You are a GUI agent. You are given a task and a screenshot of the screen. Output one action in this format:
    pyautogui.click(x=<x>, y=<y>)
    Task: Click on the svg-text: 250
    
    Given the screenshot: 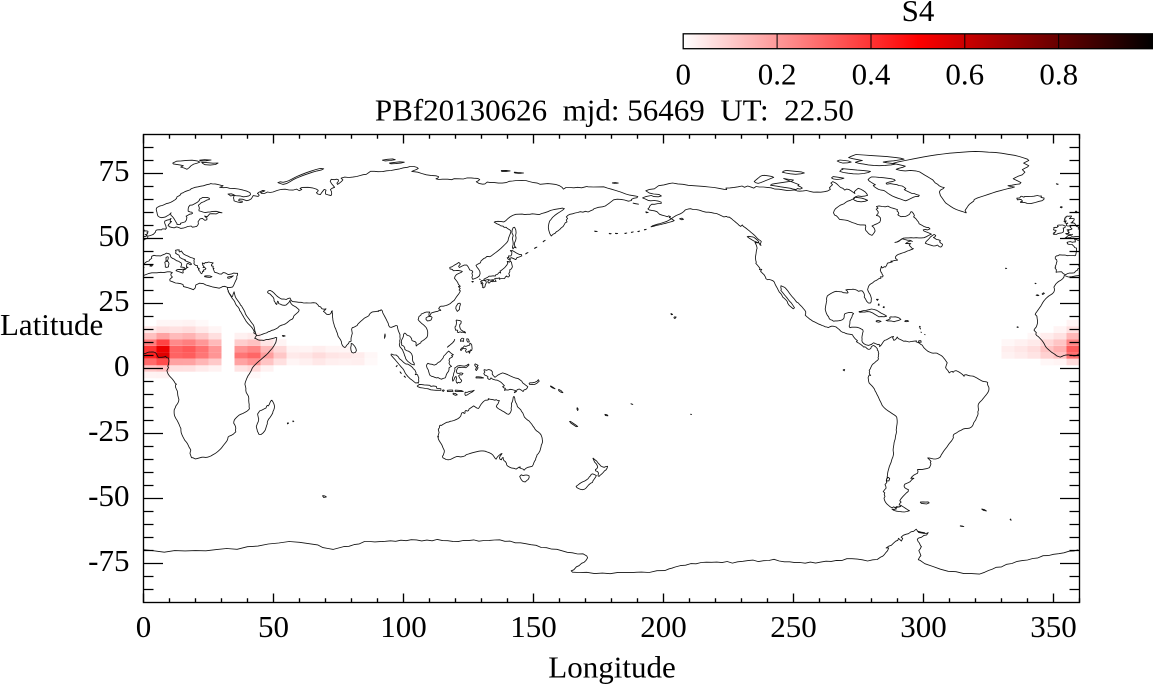 What is the action you would take?
    pyautogui.click(x=793, y=626)
    